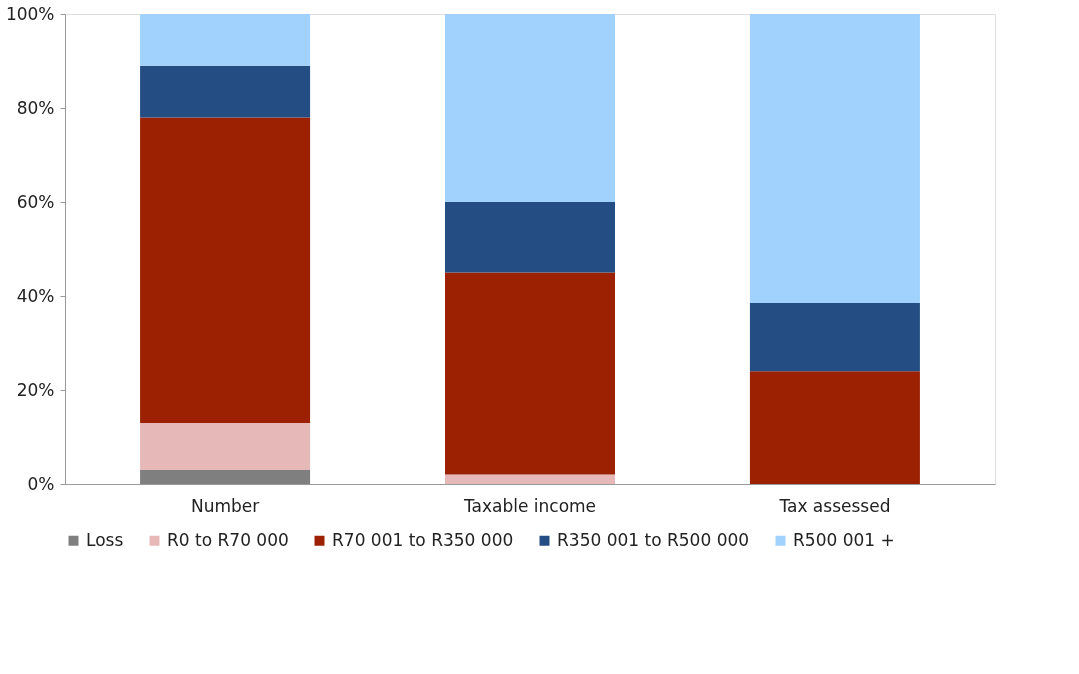  I want to click on y-tick-label: 40%, so click(35, 295).